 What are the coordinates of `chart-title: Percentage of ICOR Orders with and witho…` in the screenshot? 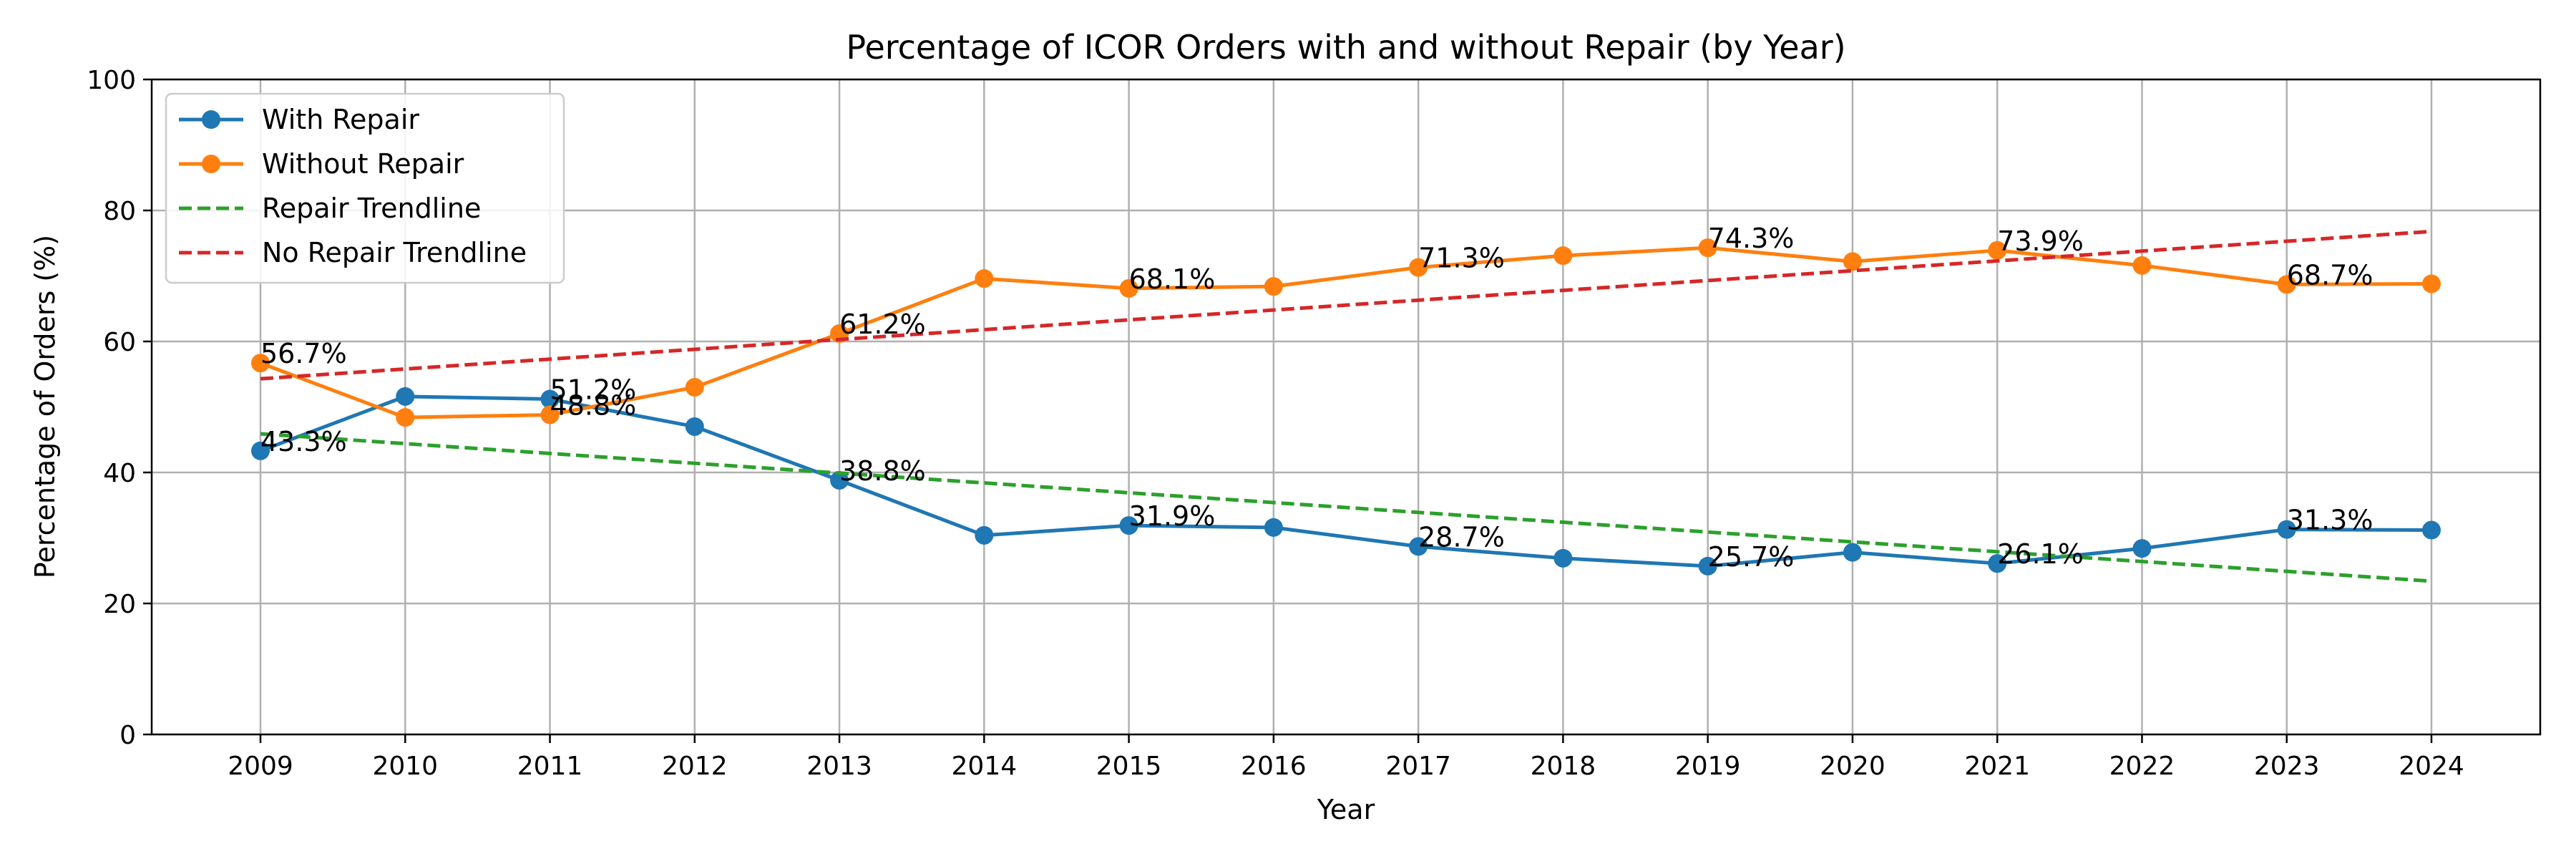 It's located at (1345, 48).